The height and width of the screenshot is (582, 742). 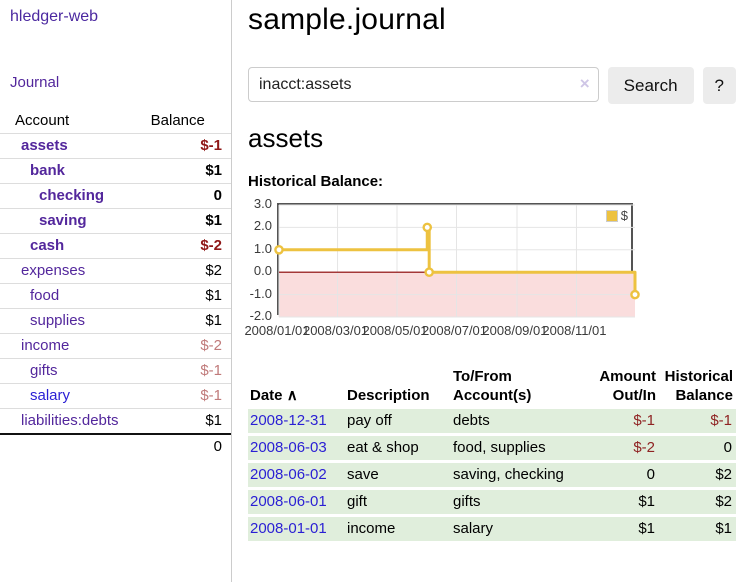 I want to click on account-row: assets $-1, so click(x=115, y=146).